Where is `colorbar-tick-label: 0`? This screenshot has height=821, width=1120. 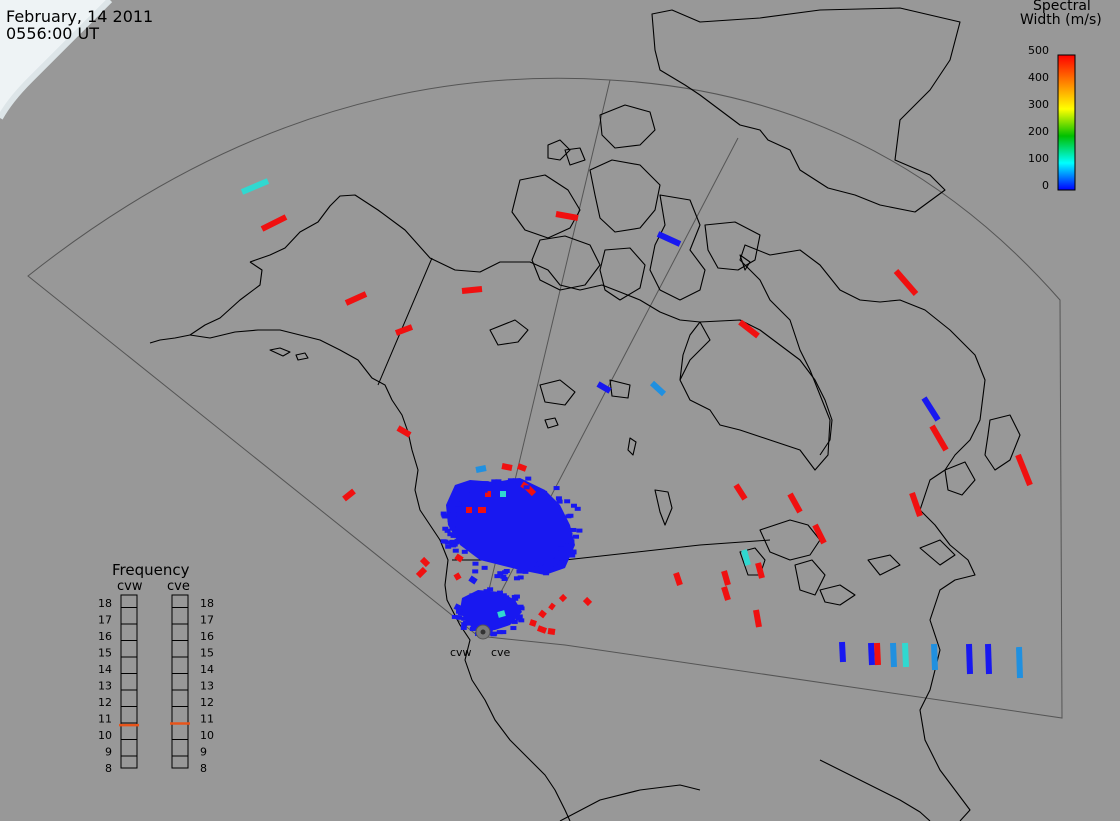 colorbar-tick-label: 0 is located at coordinates (1045, 185).